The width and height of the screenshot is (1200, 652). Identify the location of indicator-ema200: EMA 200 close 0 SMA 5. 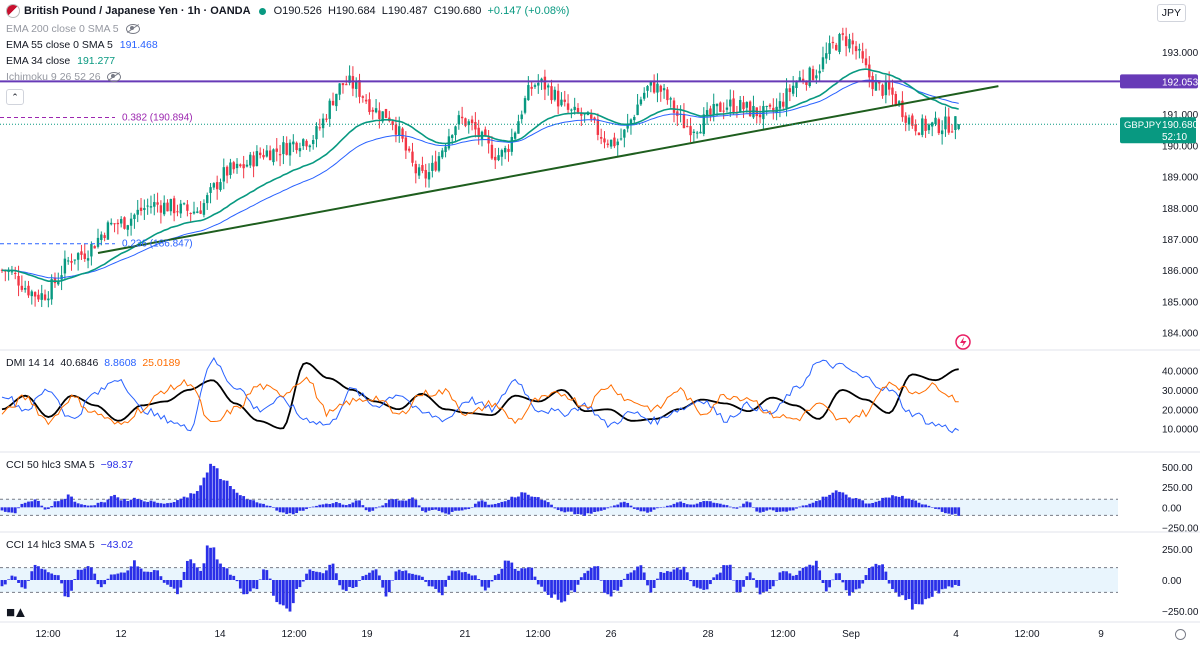
(73, 29).